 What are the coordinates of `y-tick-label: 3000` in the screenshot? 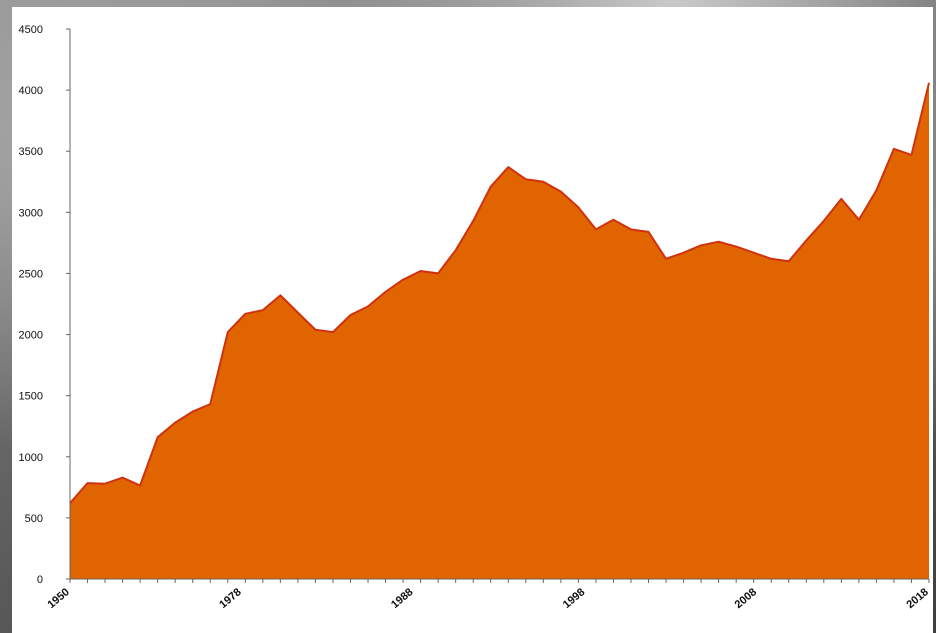 It's located at (31, 213).